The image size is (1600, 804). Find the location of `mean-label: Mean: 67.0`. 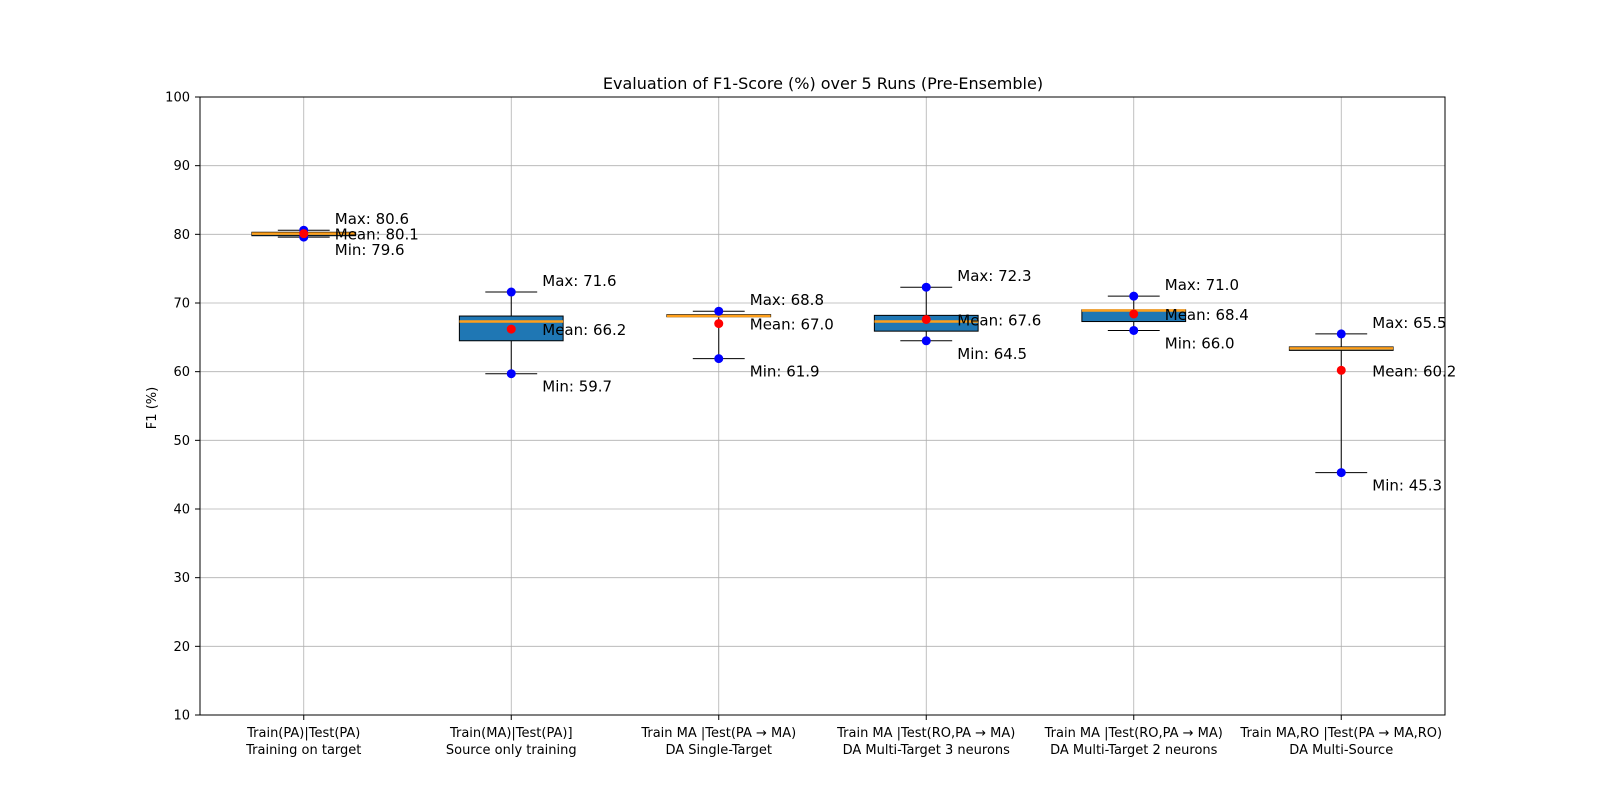

mean-label: Mean: 67.0 is located at coordinates (792, 325).